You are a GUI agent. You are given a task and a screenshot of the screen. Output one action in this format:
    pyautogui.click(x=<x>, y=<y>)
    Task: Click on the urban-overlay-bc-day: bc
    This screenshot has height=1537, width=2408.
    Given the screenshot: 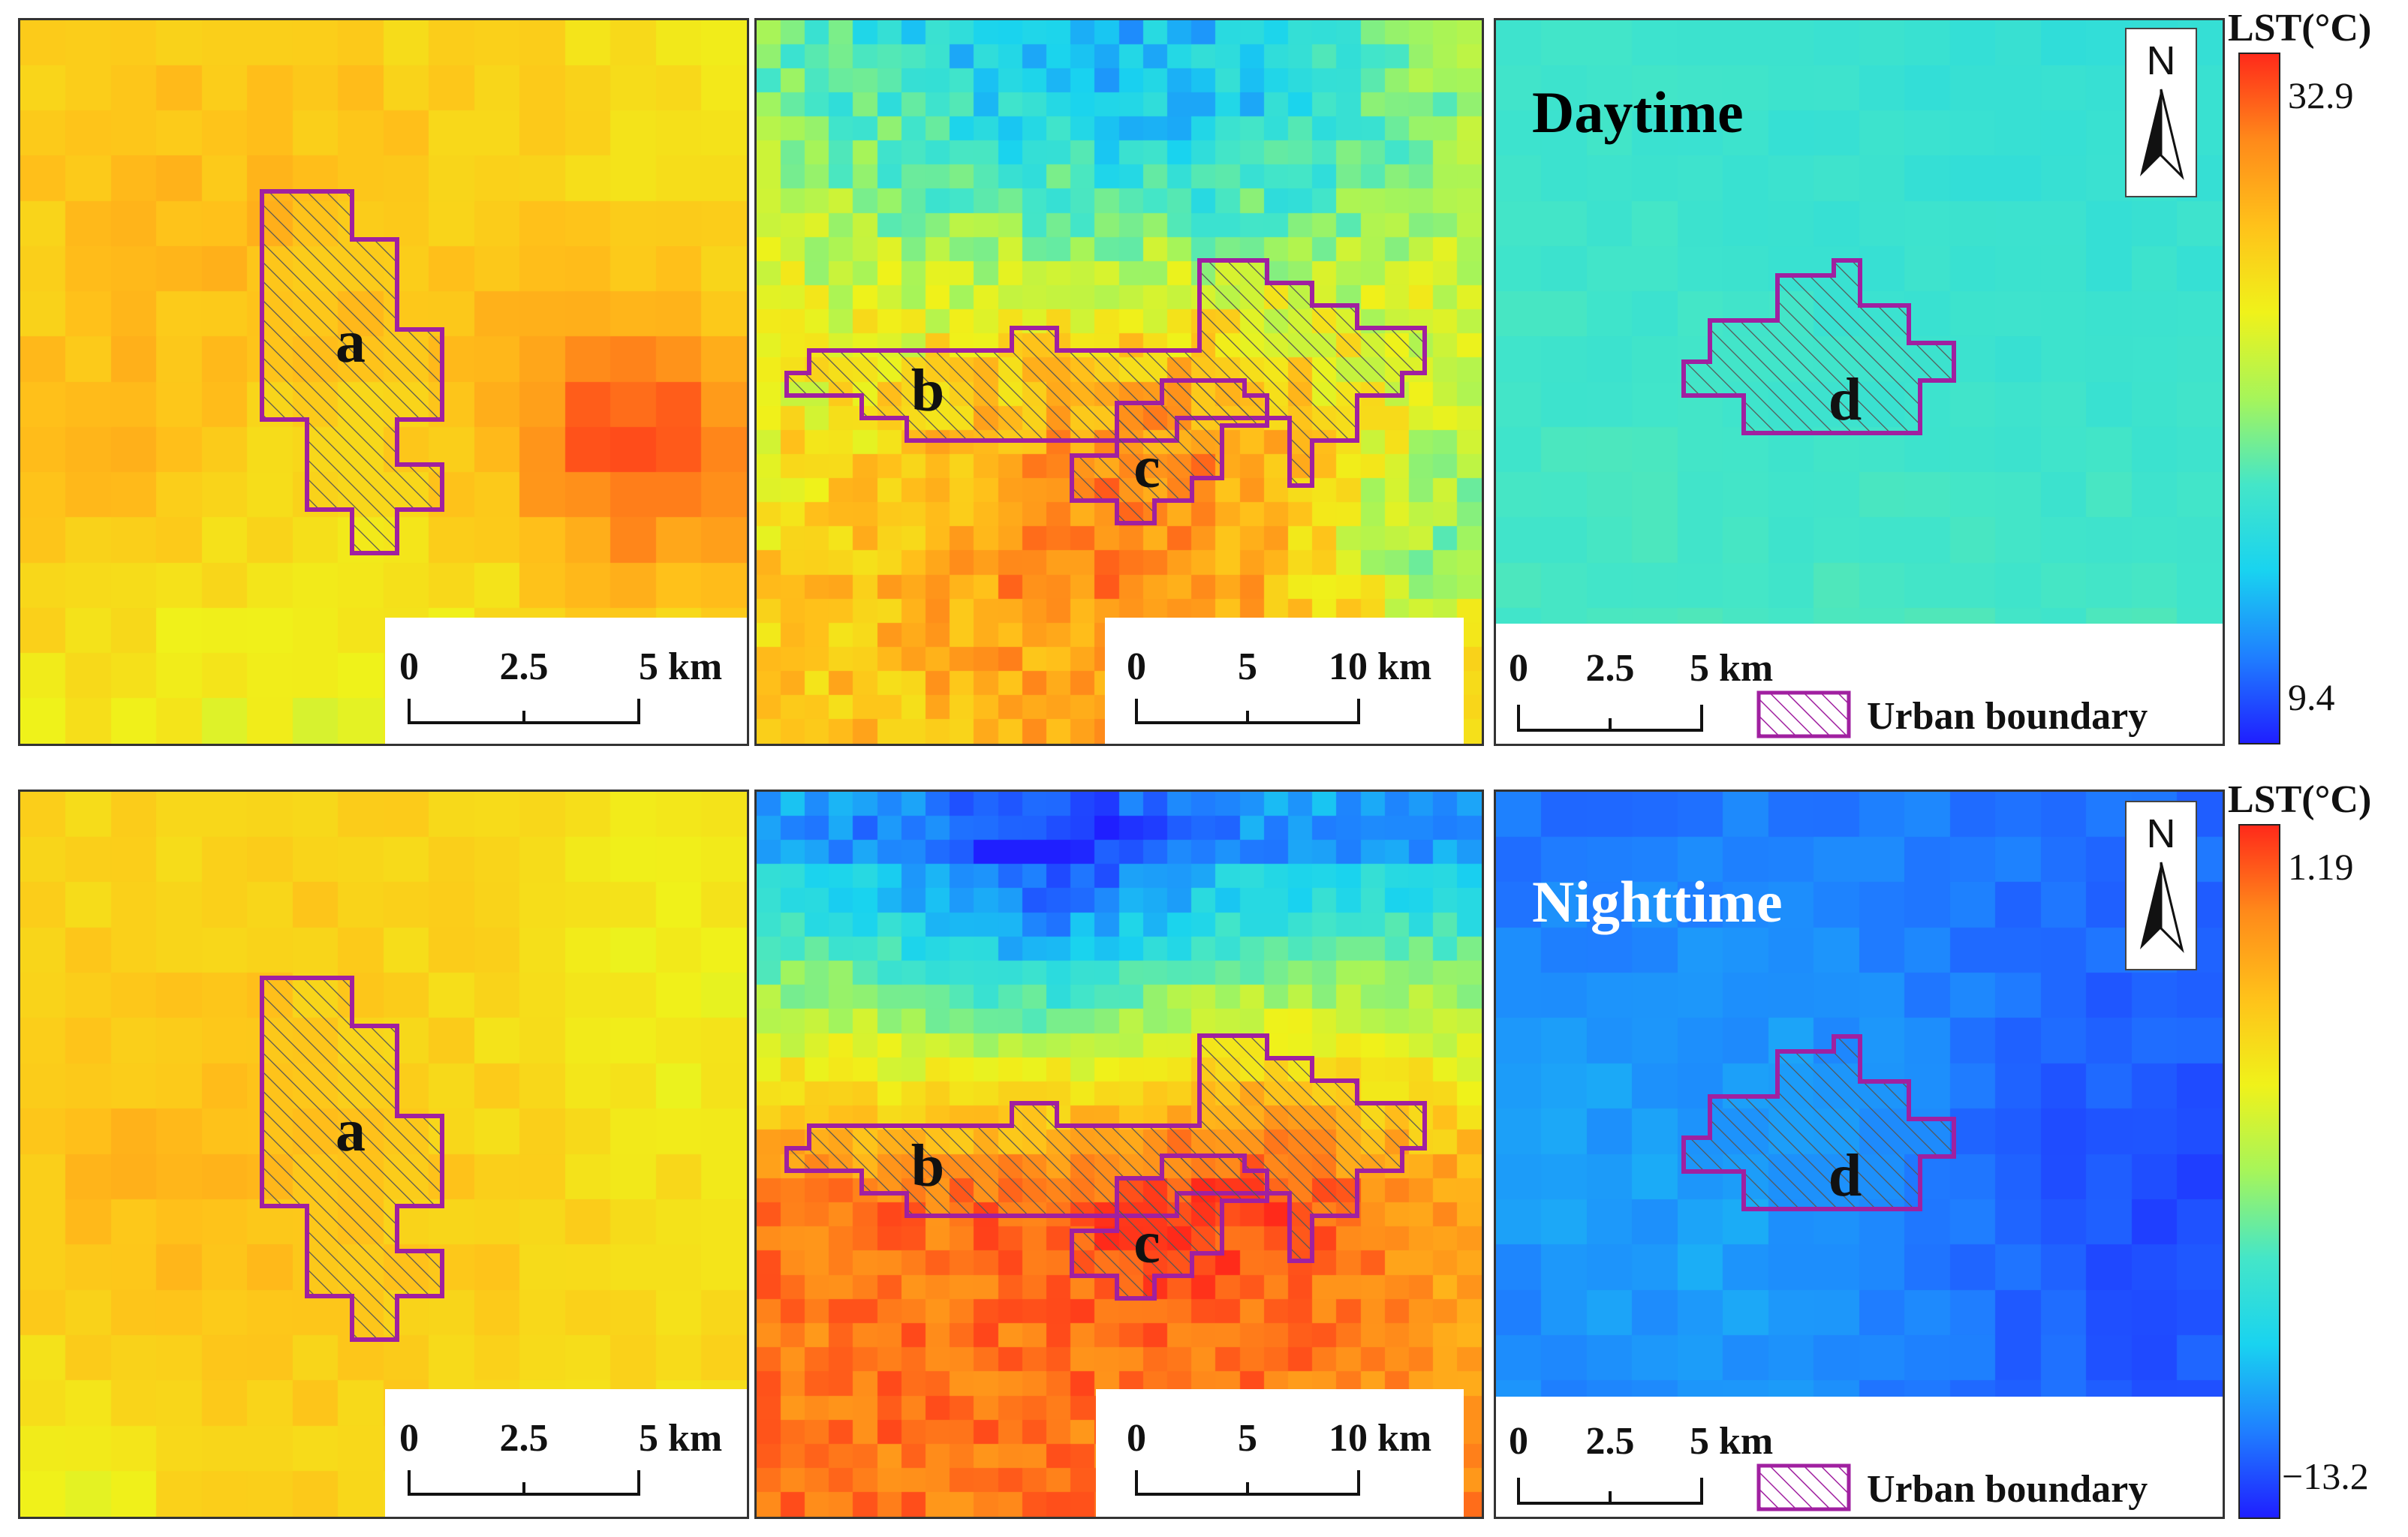 What is the action you would take?
    pyautogui.click(x=1105, y=391)
    